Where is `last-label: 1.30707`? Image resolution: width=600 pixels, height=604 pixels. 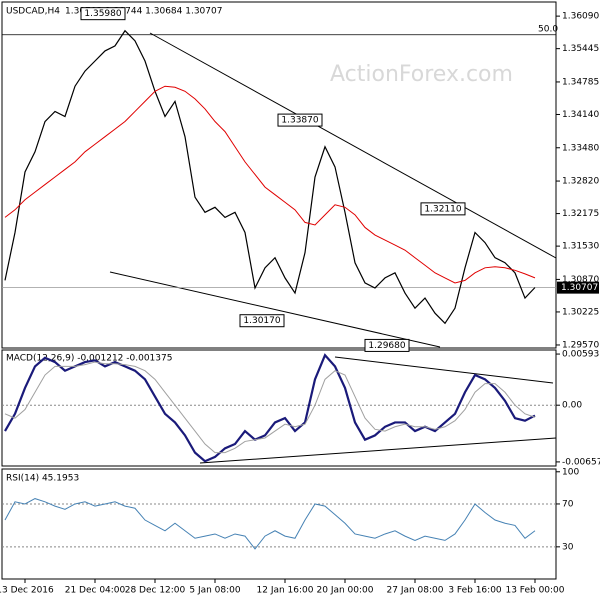
last-label: 1.30707 is located at coordinates (579, 288).